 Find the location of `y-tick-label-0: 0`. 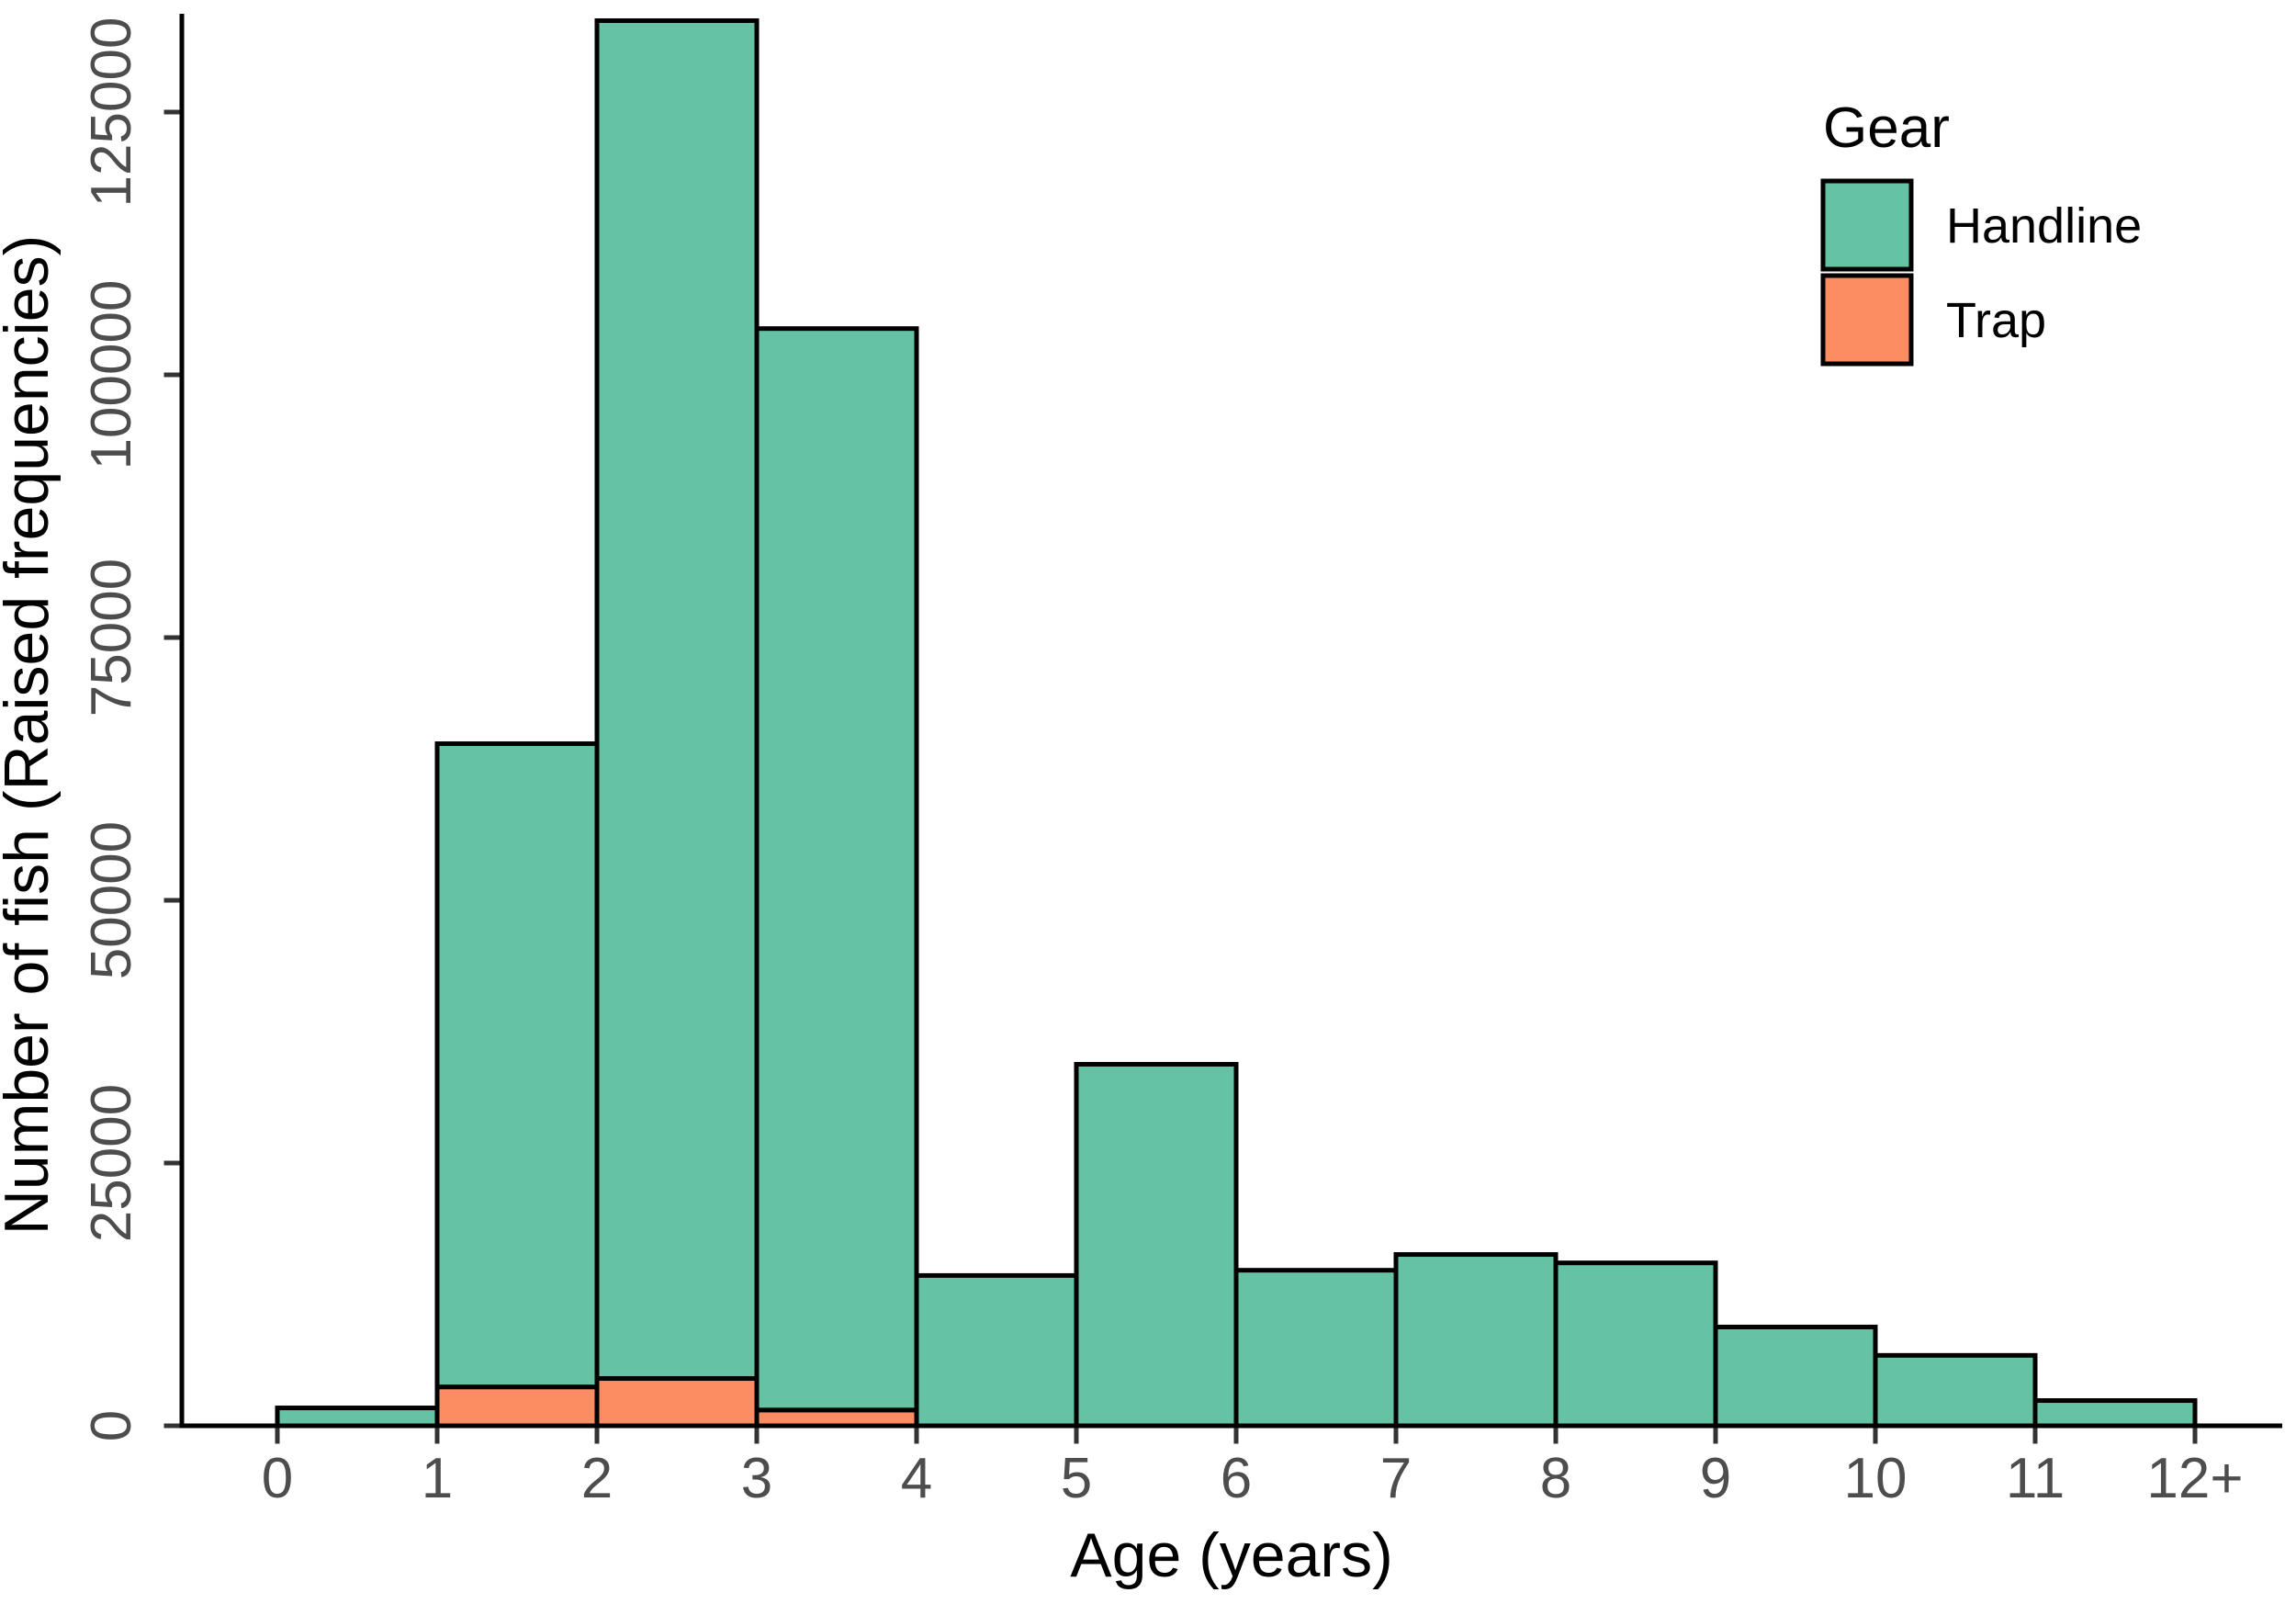

y-tick-label-0: 0 is located at coordinates (111, 1425).